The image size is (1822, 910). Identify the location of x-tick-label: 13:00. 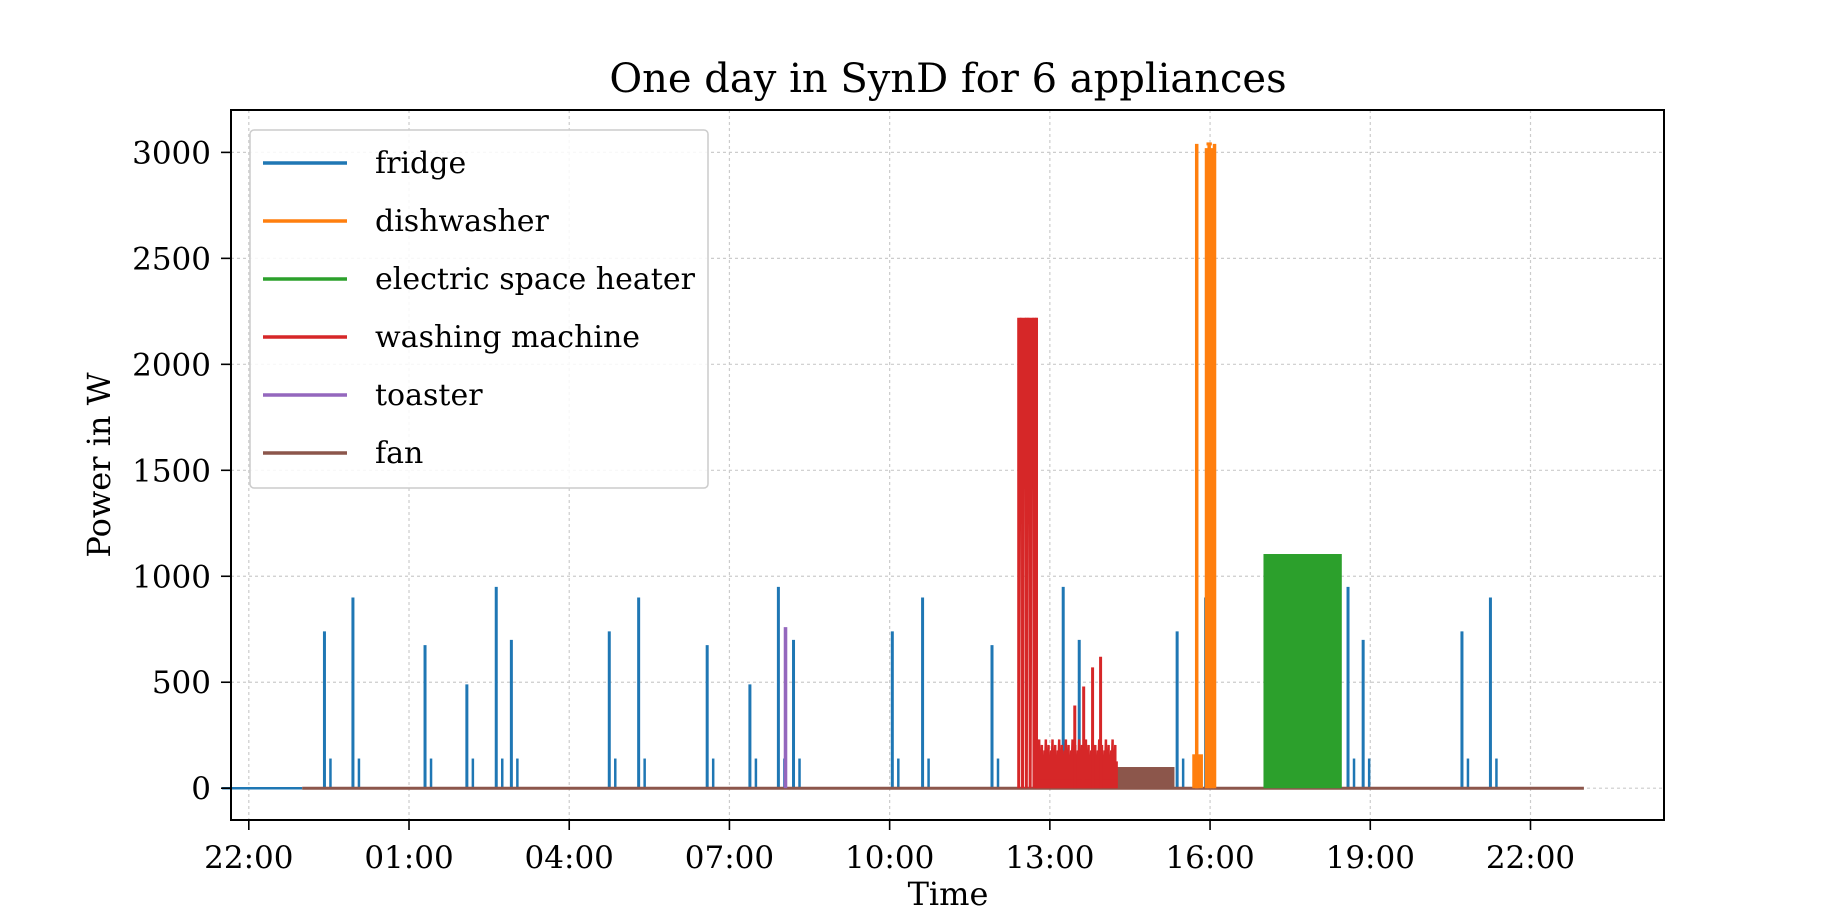
(1049, 858).